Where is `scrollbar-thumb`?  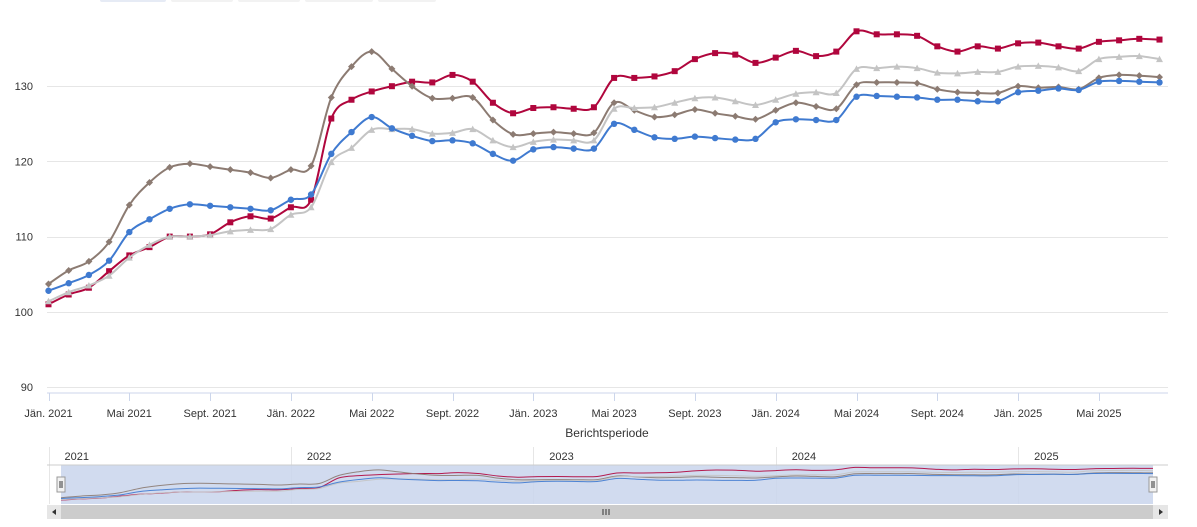
scrollbar-thumb is located at coordinates (607, 512).